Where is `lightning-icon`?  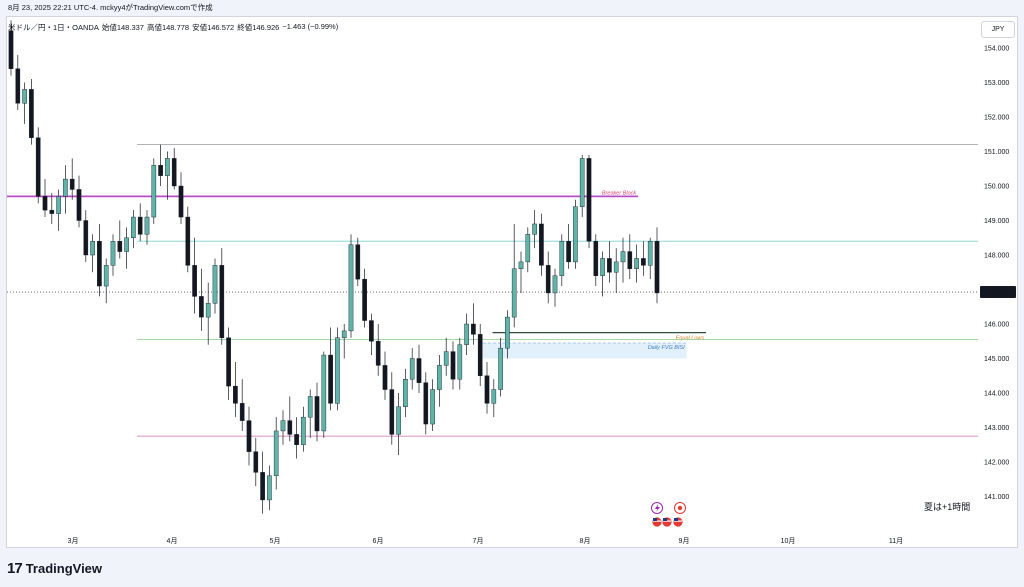 lightning-icon is located at coordinates (657, 508).